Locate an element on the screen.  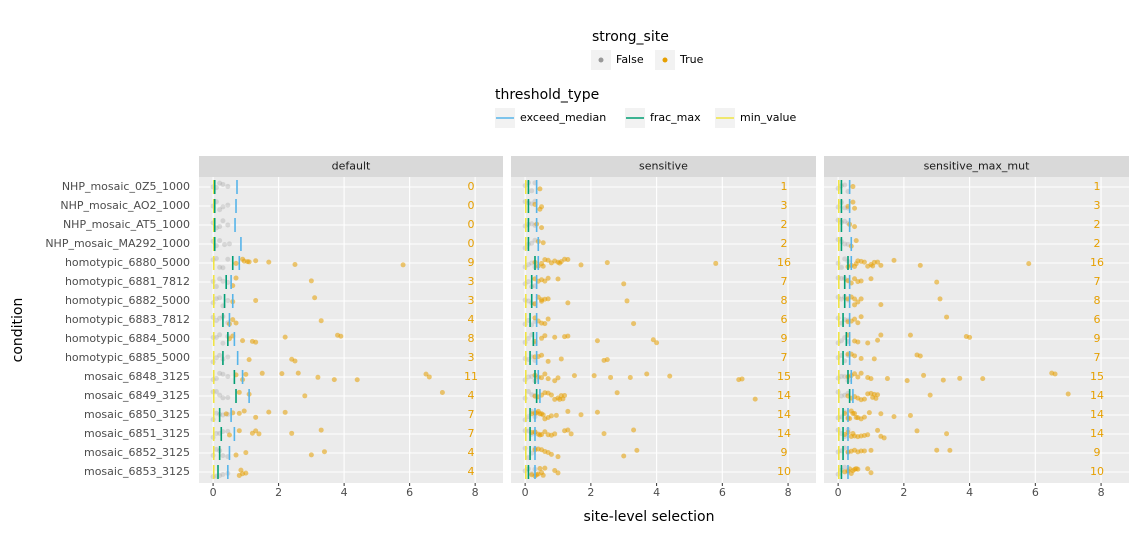
y-tick-label: mosaic_6852_3125 is located at coordinates (137, 452).